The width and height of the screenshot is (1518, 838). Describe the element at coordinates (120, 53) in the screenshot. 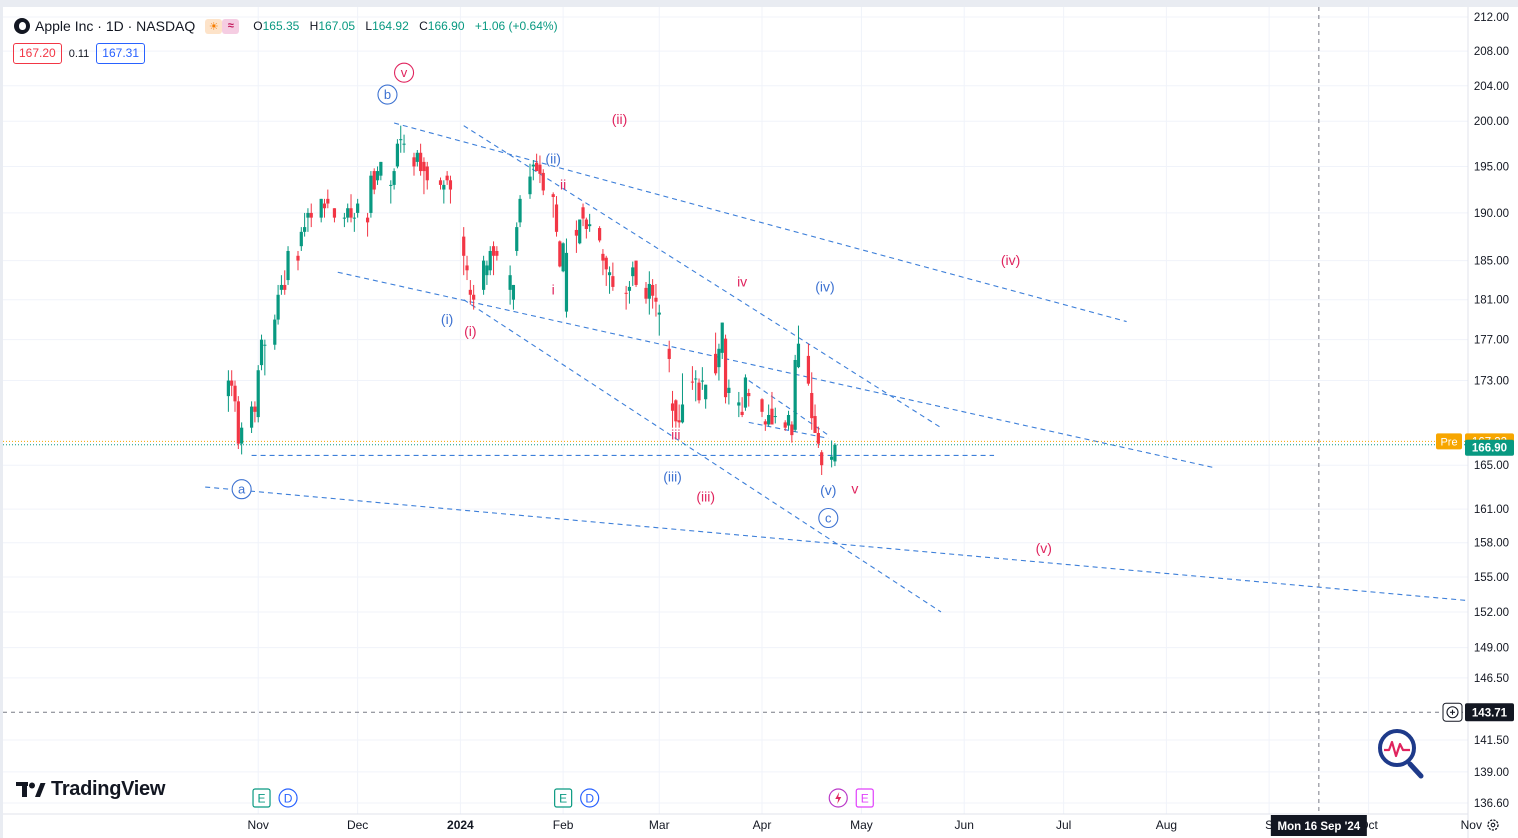

I see `buy-price-button: 167.31` at that location.